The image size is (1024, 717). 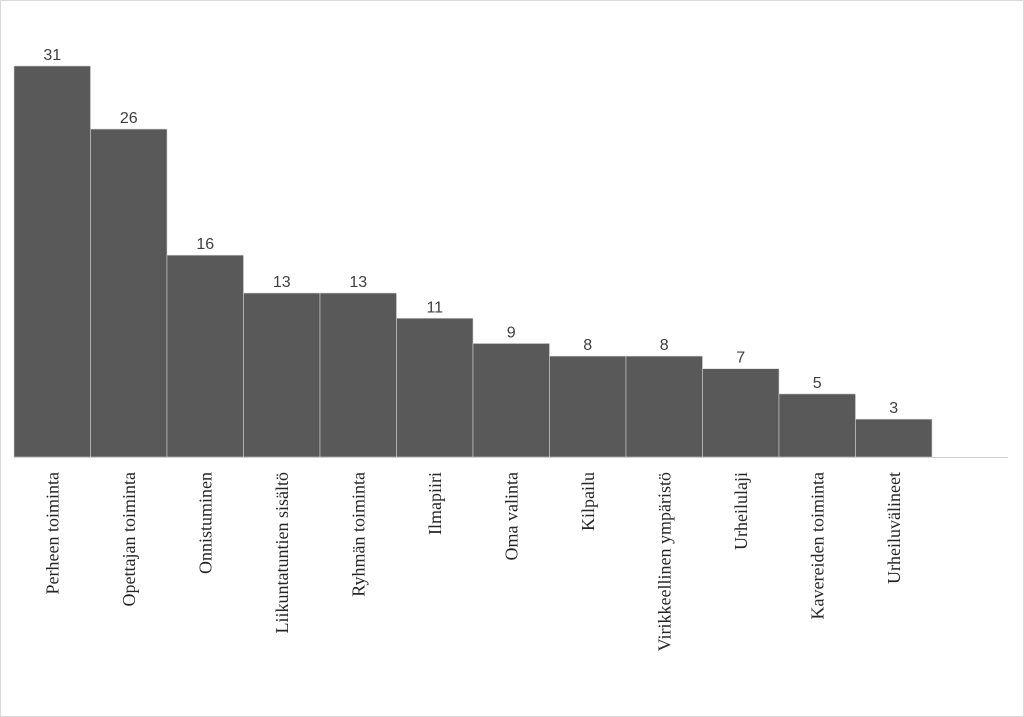 What do you see at coordinates (129, 539) in the screenshot?
I see `category-label-1: Opettajan toiminta` at bounding box center [129, 539].